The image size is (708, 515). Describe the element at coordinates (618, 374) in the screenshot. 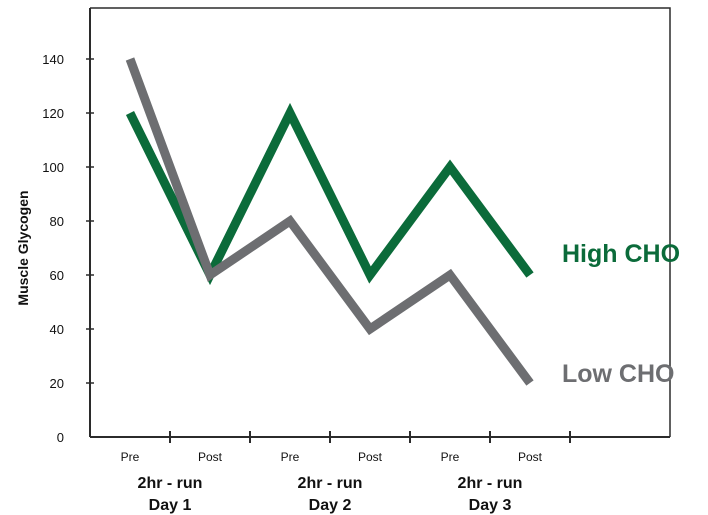

I see `series-label: Low CHO` at that location.